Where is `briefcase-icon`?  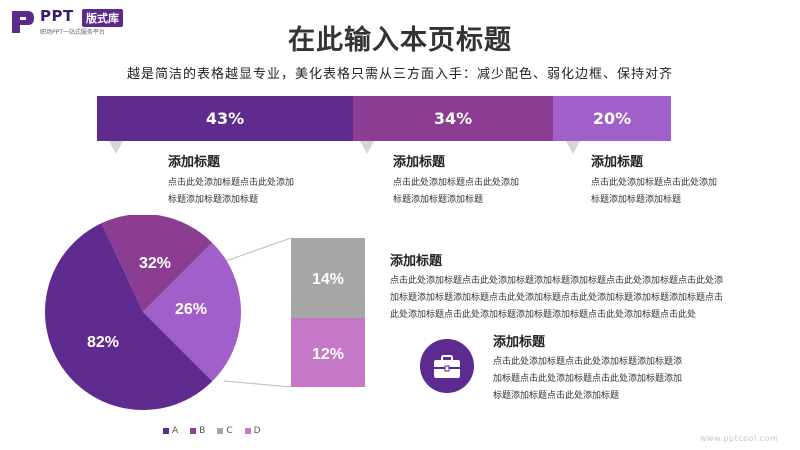 briefcase-icon is located at coordinates (447, 366).